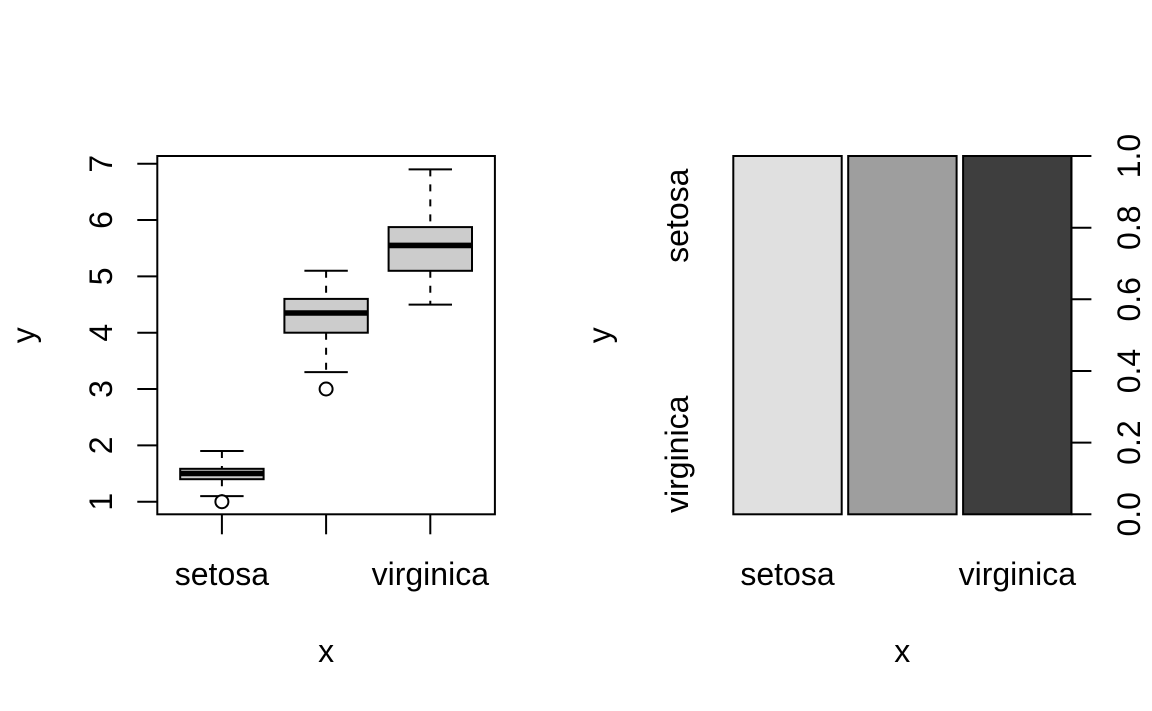 This screenshot has height=711, width=1152. Describe the element at coordinates (101, 220) in the screenshot. I see `svg-text: 6` at that location.